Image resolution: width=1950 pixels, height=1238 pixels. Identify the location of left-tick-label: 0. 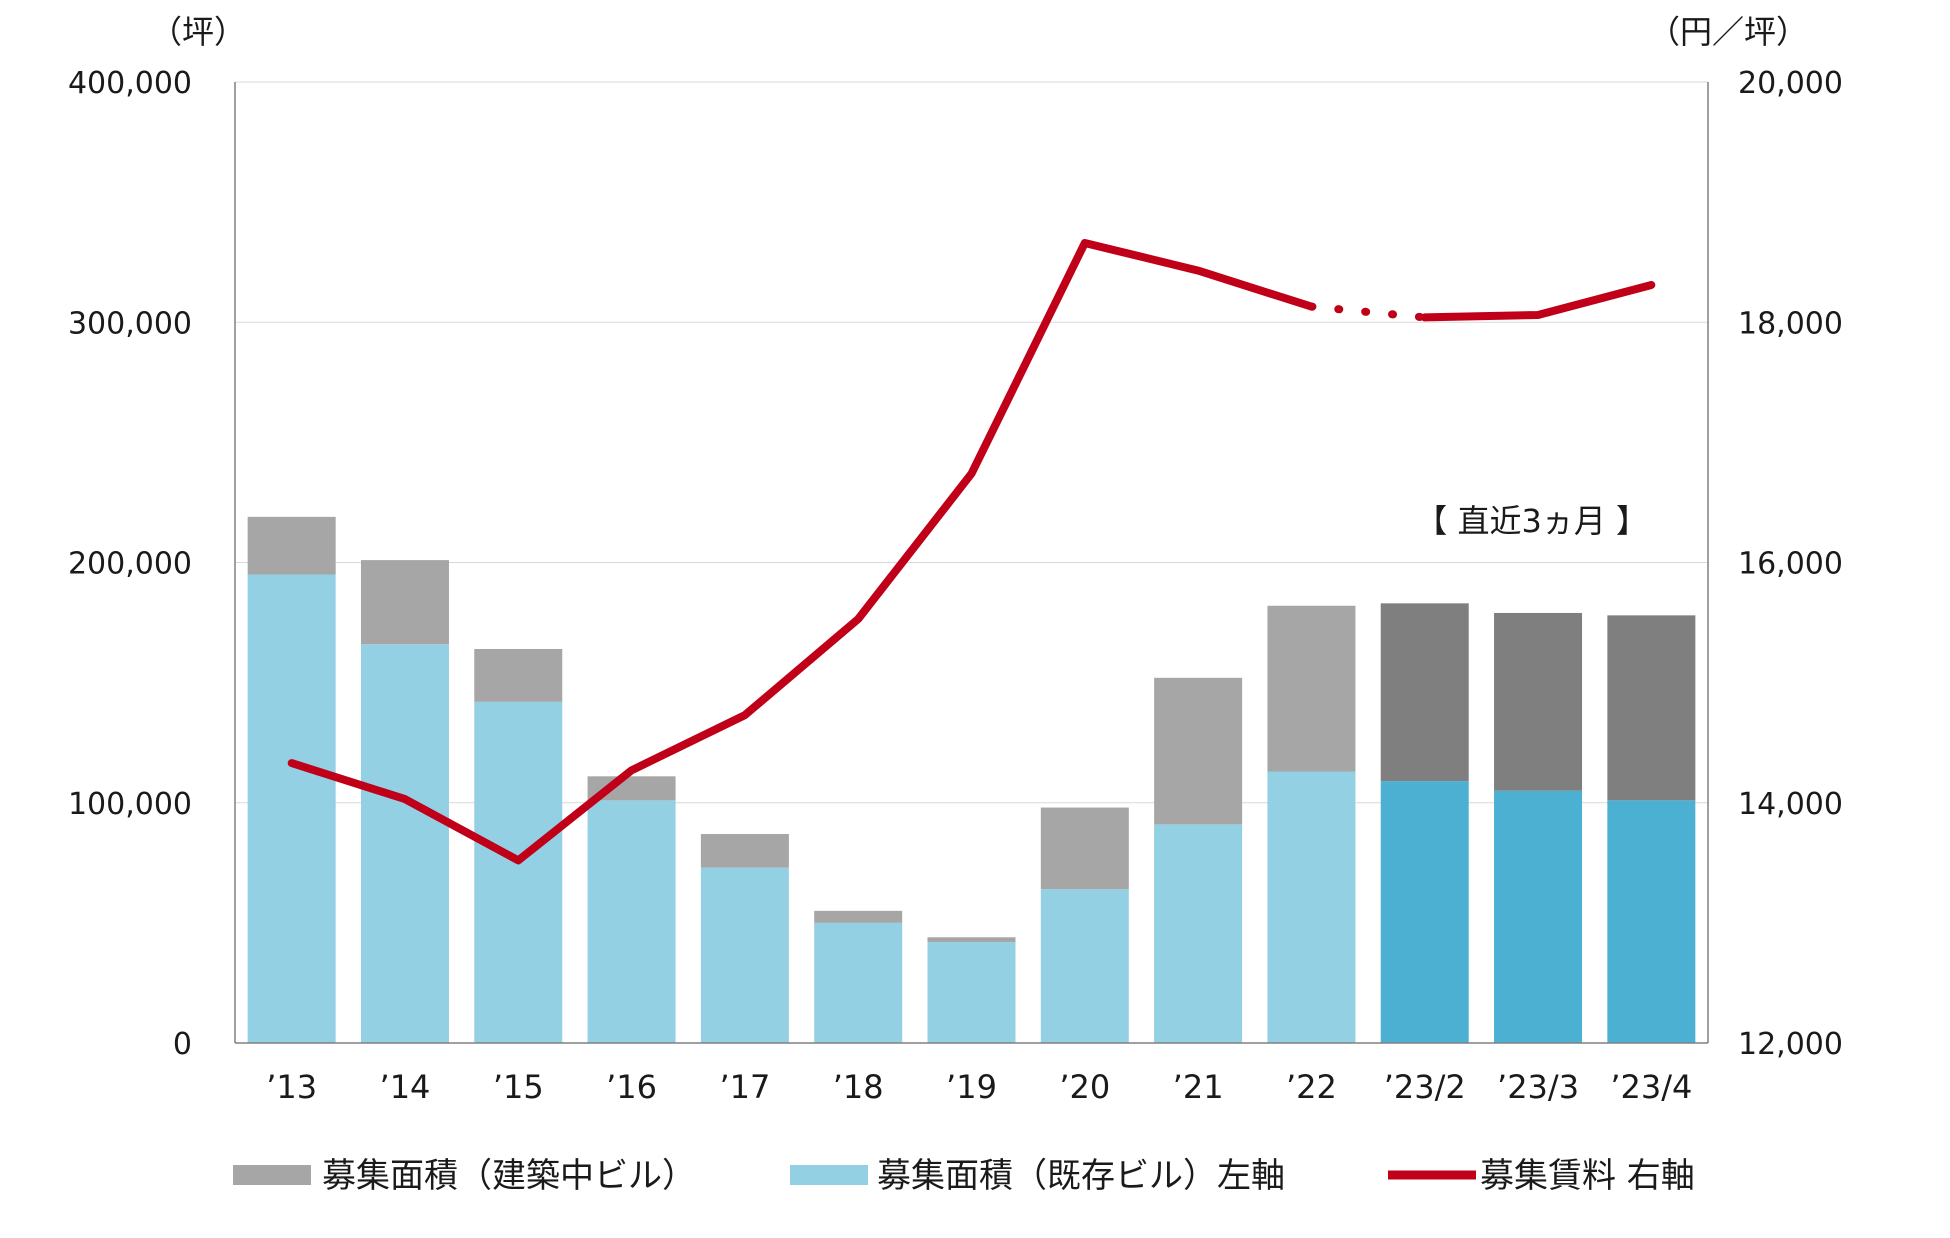
(182, 1044).